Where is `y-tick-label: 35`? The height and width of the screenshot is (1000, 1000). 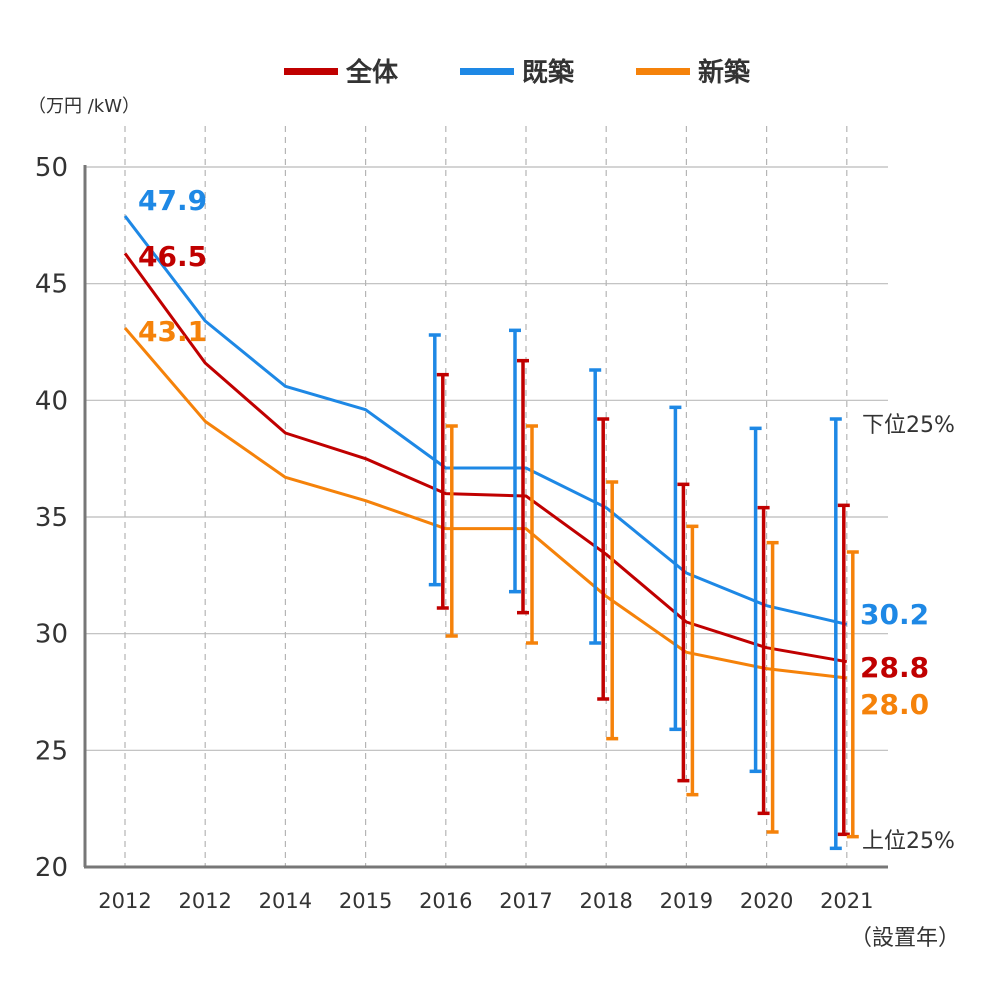 y-tick-label: 35 is located at coordinates (51, 518).